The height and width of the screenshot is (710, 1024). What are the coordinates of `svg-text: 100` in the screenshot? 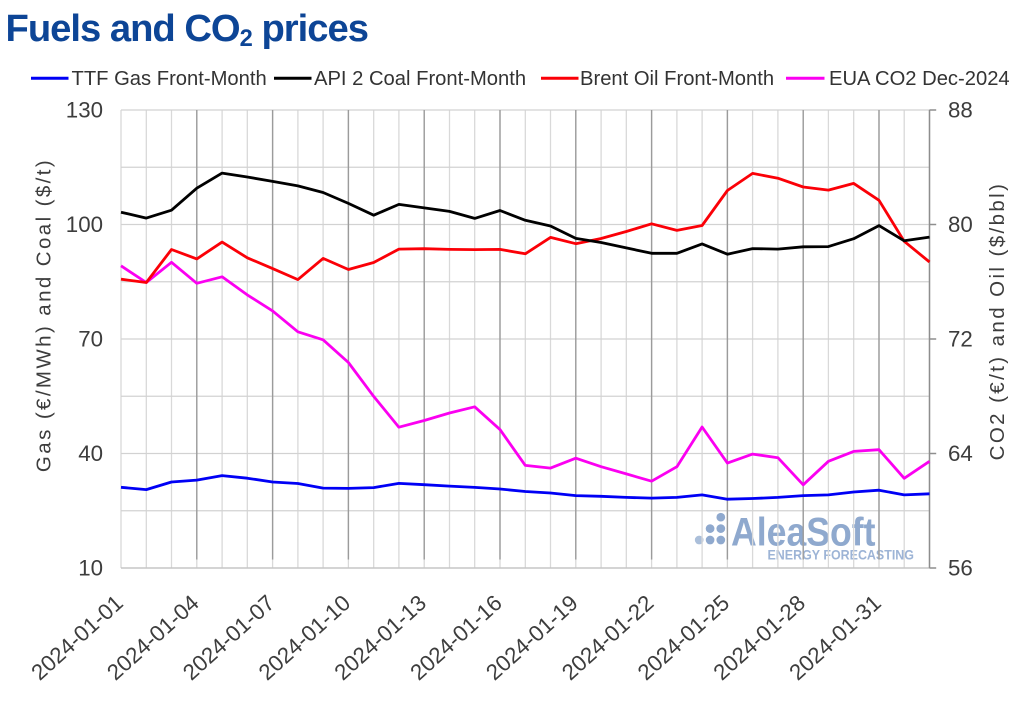 It's located at (84, 224).